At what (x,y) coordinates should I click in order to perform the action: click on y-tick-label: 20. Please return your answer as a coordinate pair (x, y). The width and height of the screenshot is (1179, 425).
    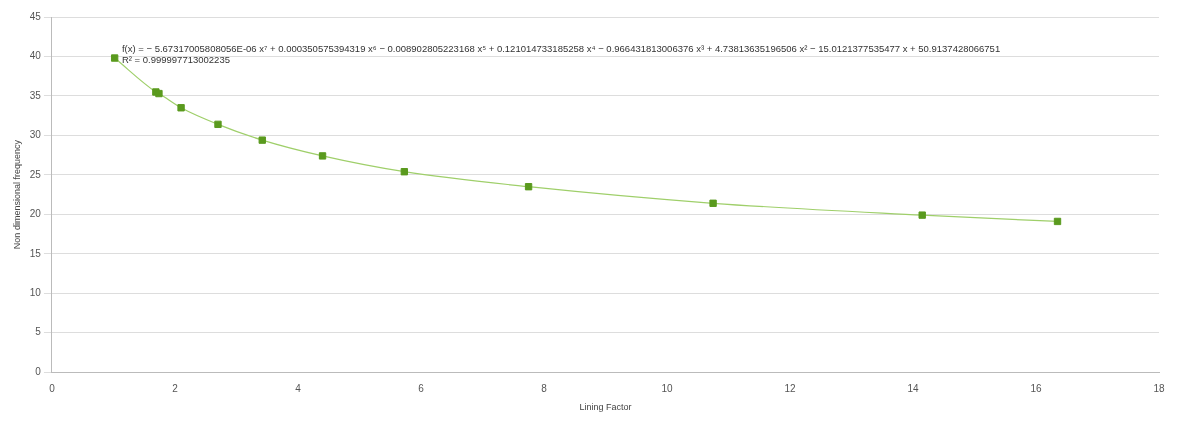
    Looking at the image, I should click on (35, 214).